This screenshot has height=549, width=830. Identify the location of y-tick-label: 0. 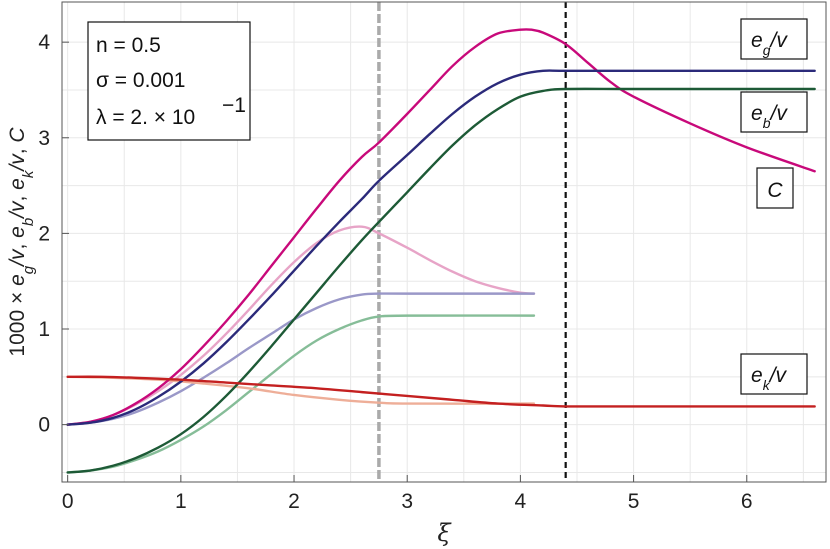
(44, 425).